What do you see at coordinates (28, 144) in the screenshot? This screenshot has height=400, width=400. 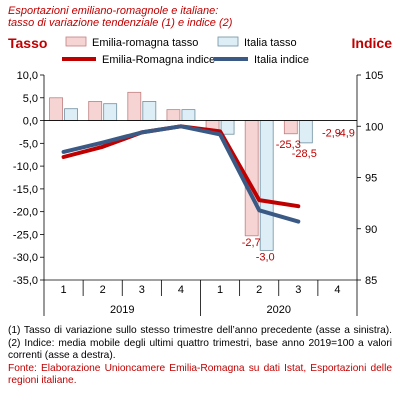 I see `left-tick-label: -5,0` at bounding box center [28, 144].